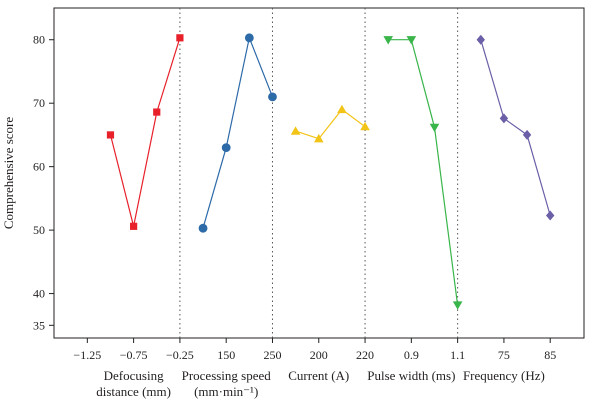 The width and height of the screenshot is (600, 401). What do you see at coordinates (8, 173) in the screenshot?
I see `y-axis-label: Comprehensive score` at bounding box center [8, 173].